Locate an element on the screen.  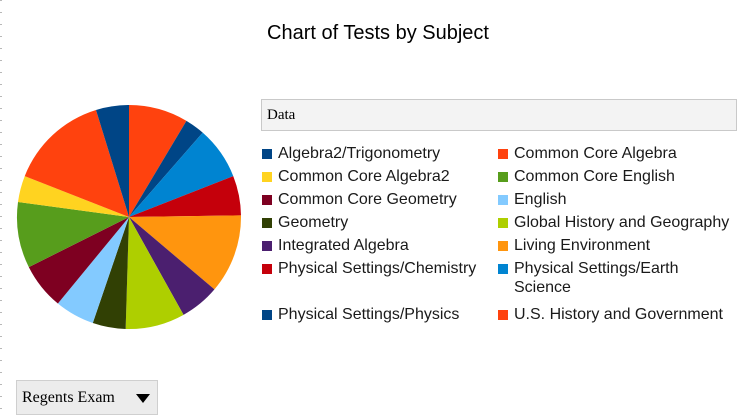
pie-slice-english is located at coordinates (93, 270).